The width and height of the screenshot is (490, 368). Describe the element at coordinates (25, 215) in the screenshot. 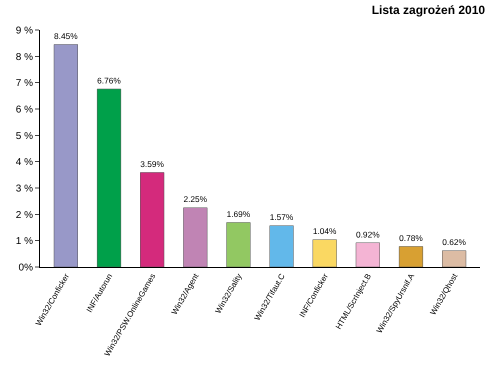

I see `y-tick-label: 2 %` at that location.